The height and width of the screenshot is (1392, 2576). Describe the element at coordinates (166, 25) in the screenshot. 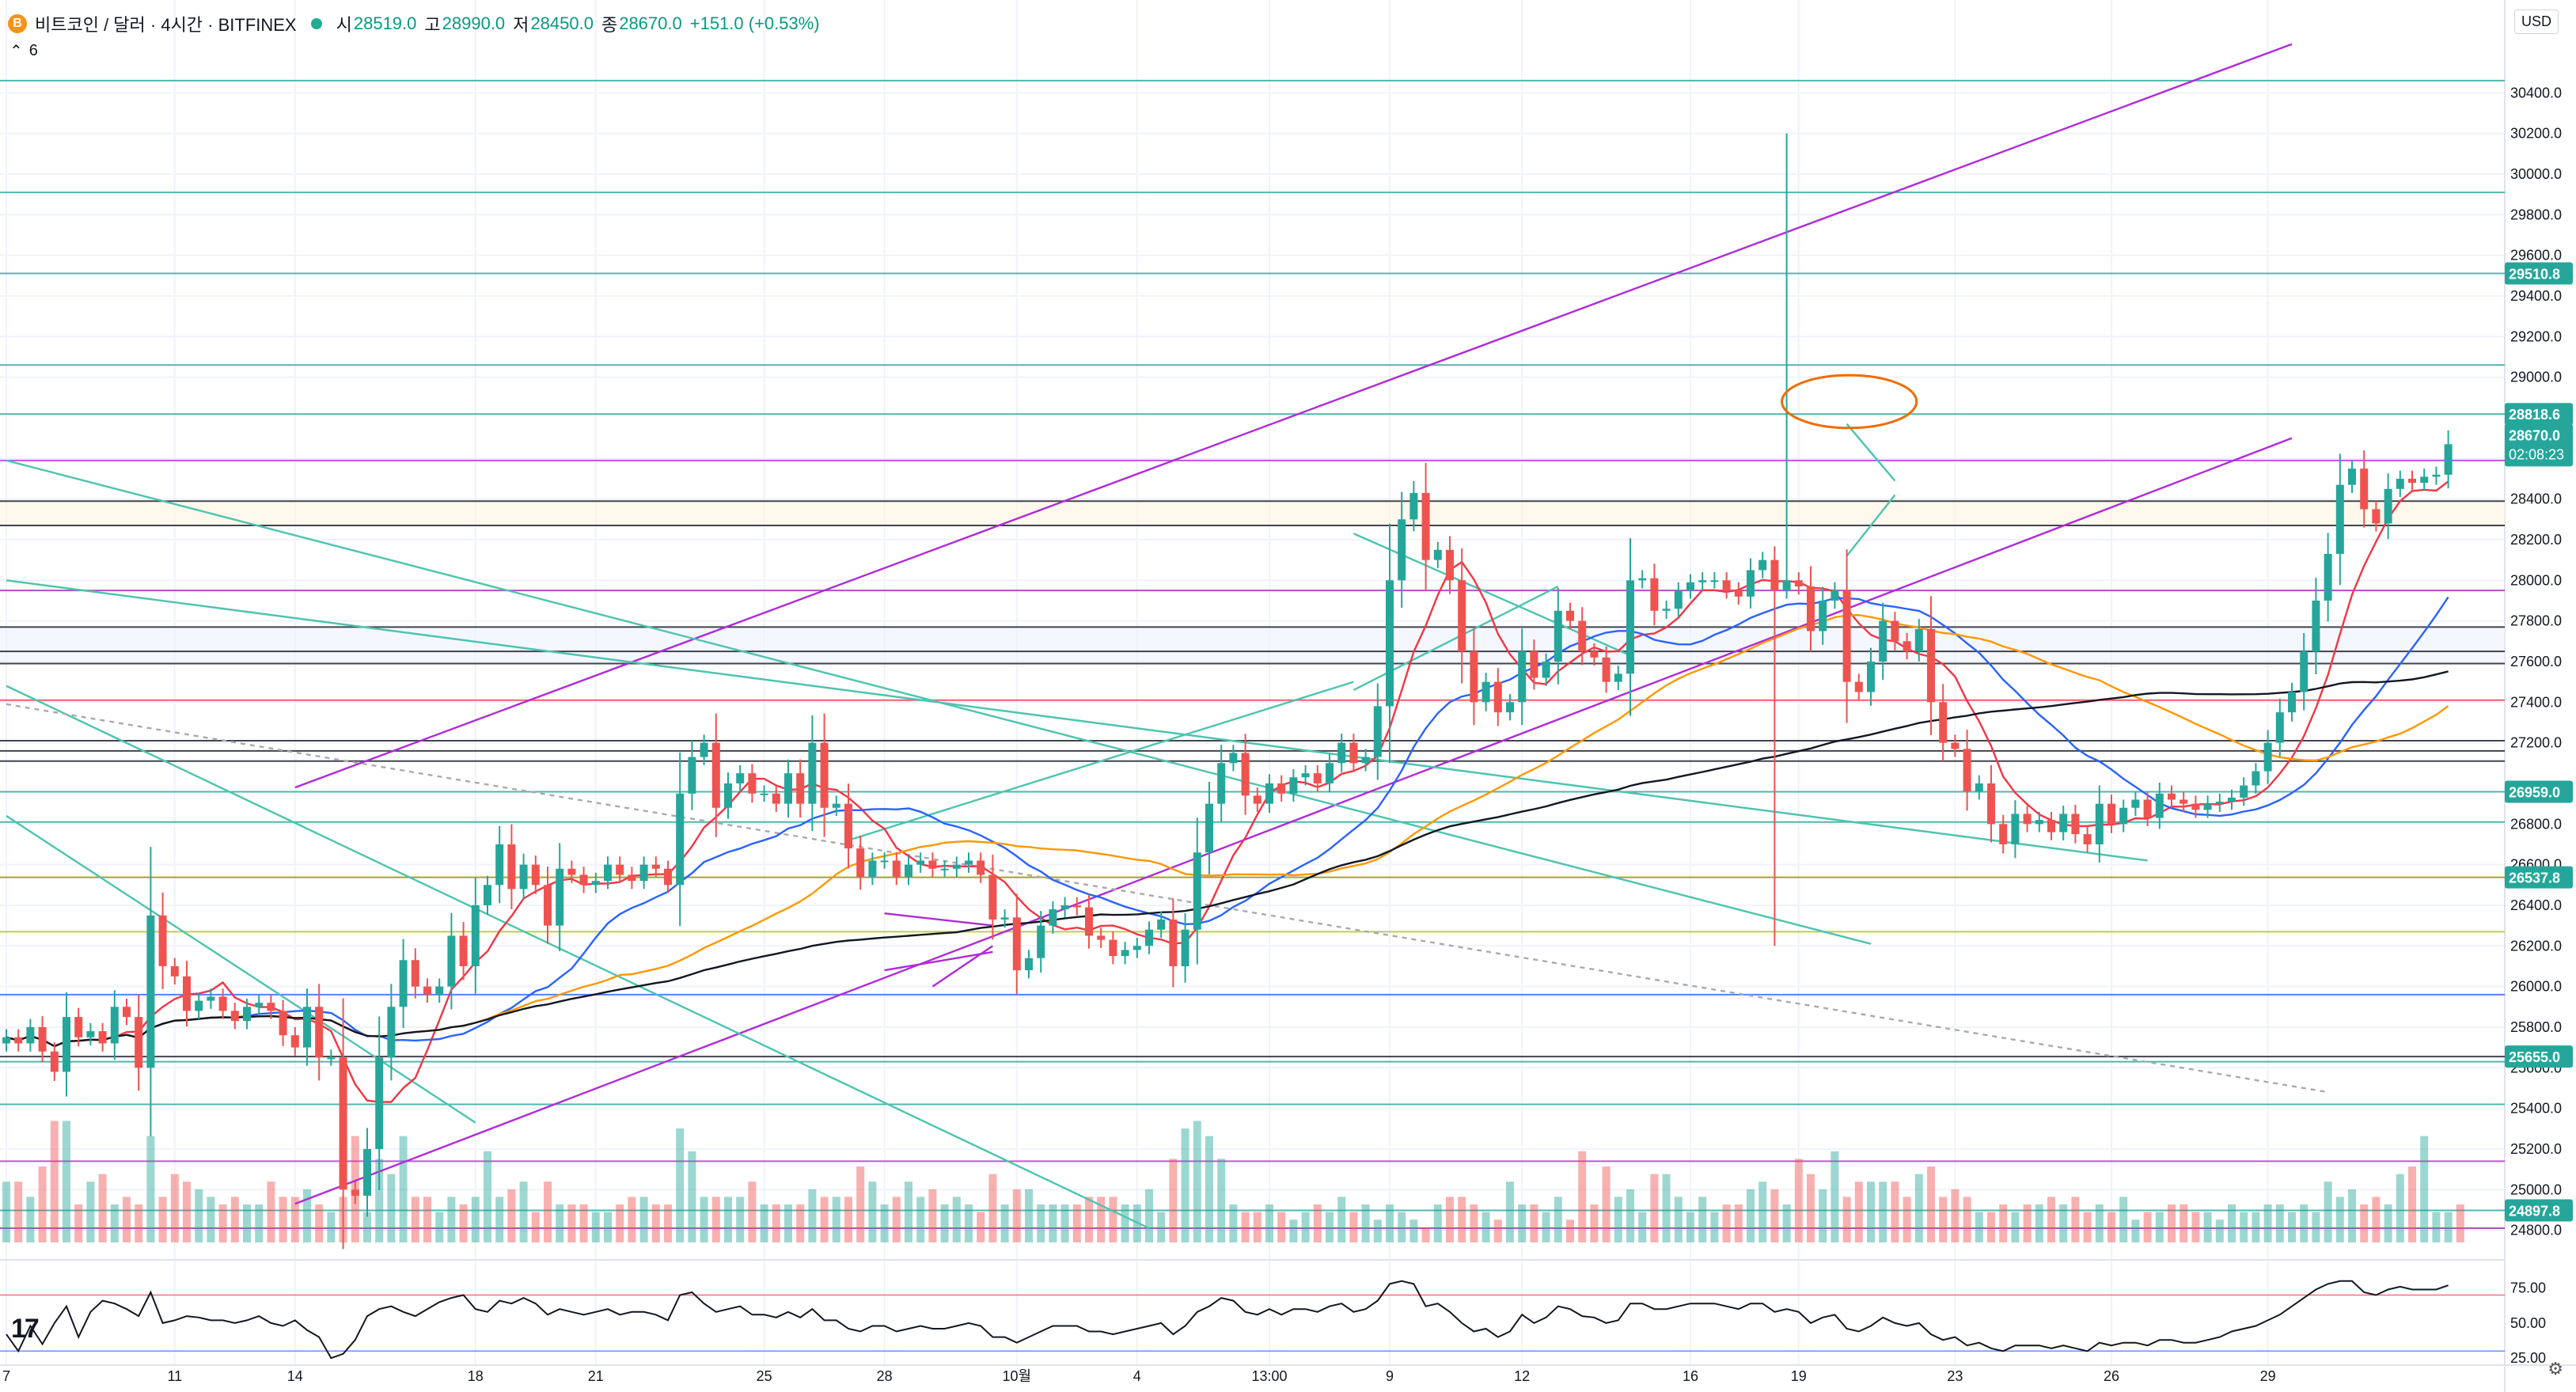

I see `symbol-title: 비트코인 / 달러 · 4시간 · BITFINEX` at that location.